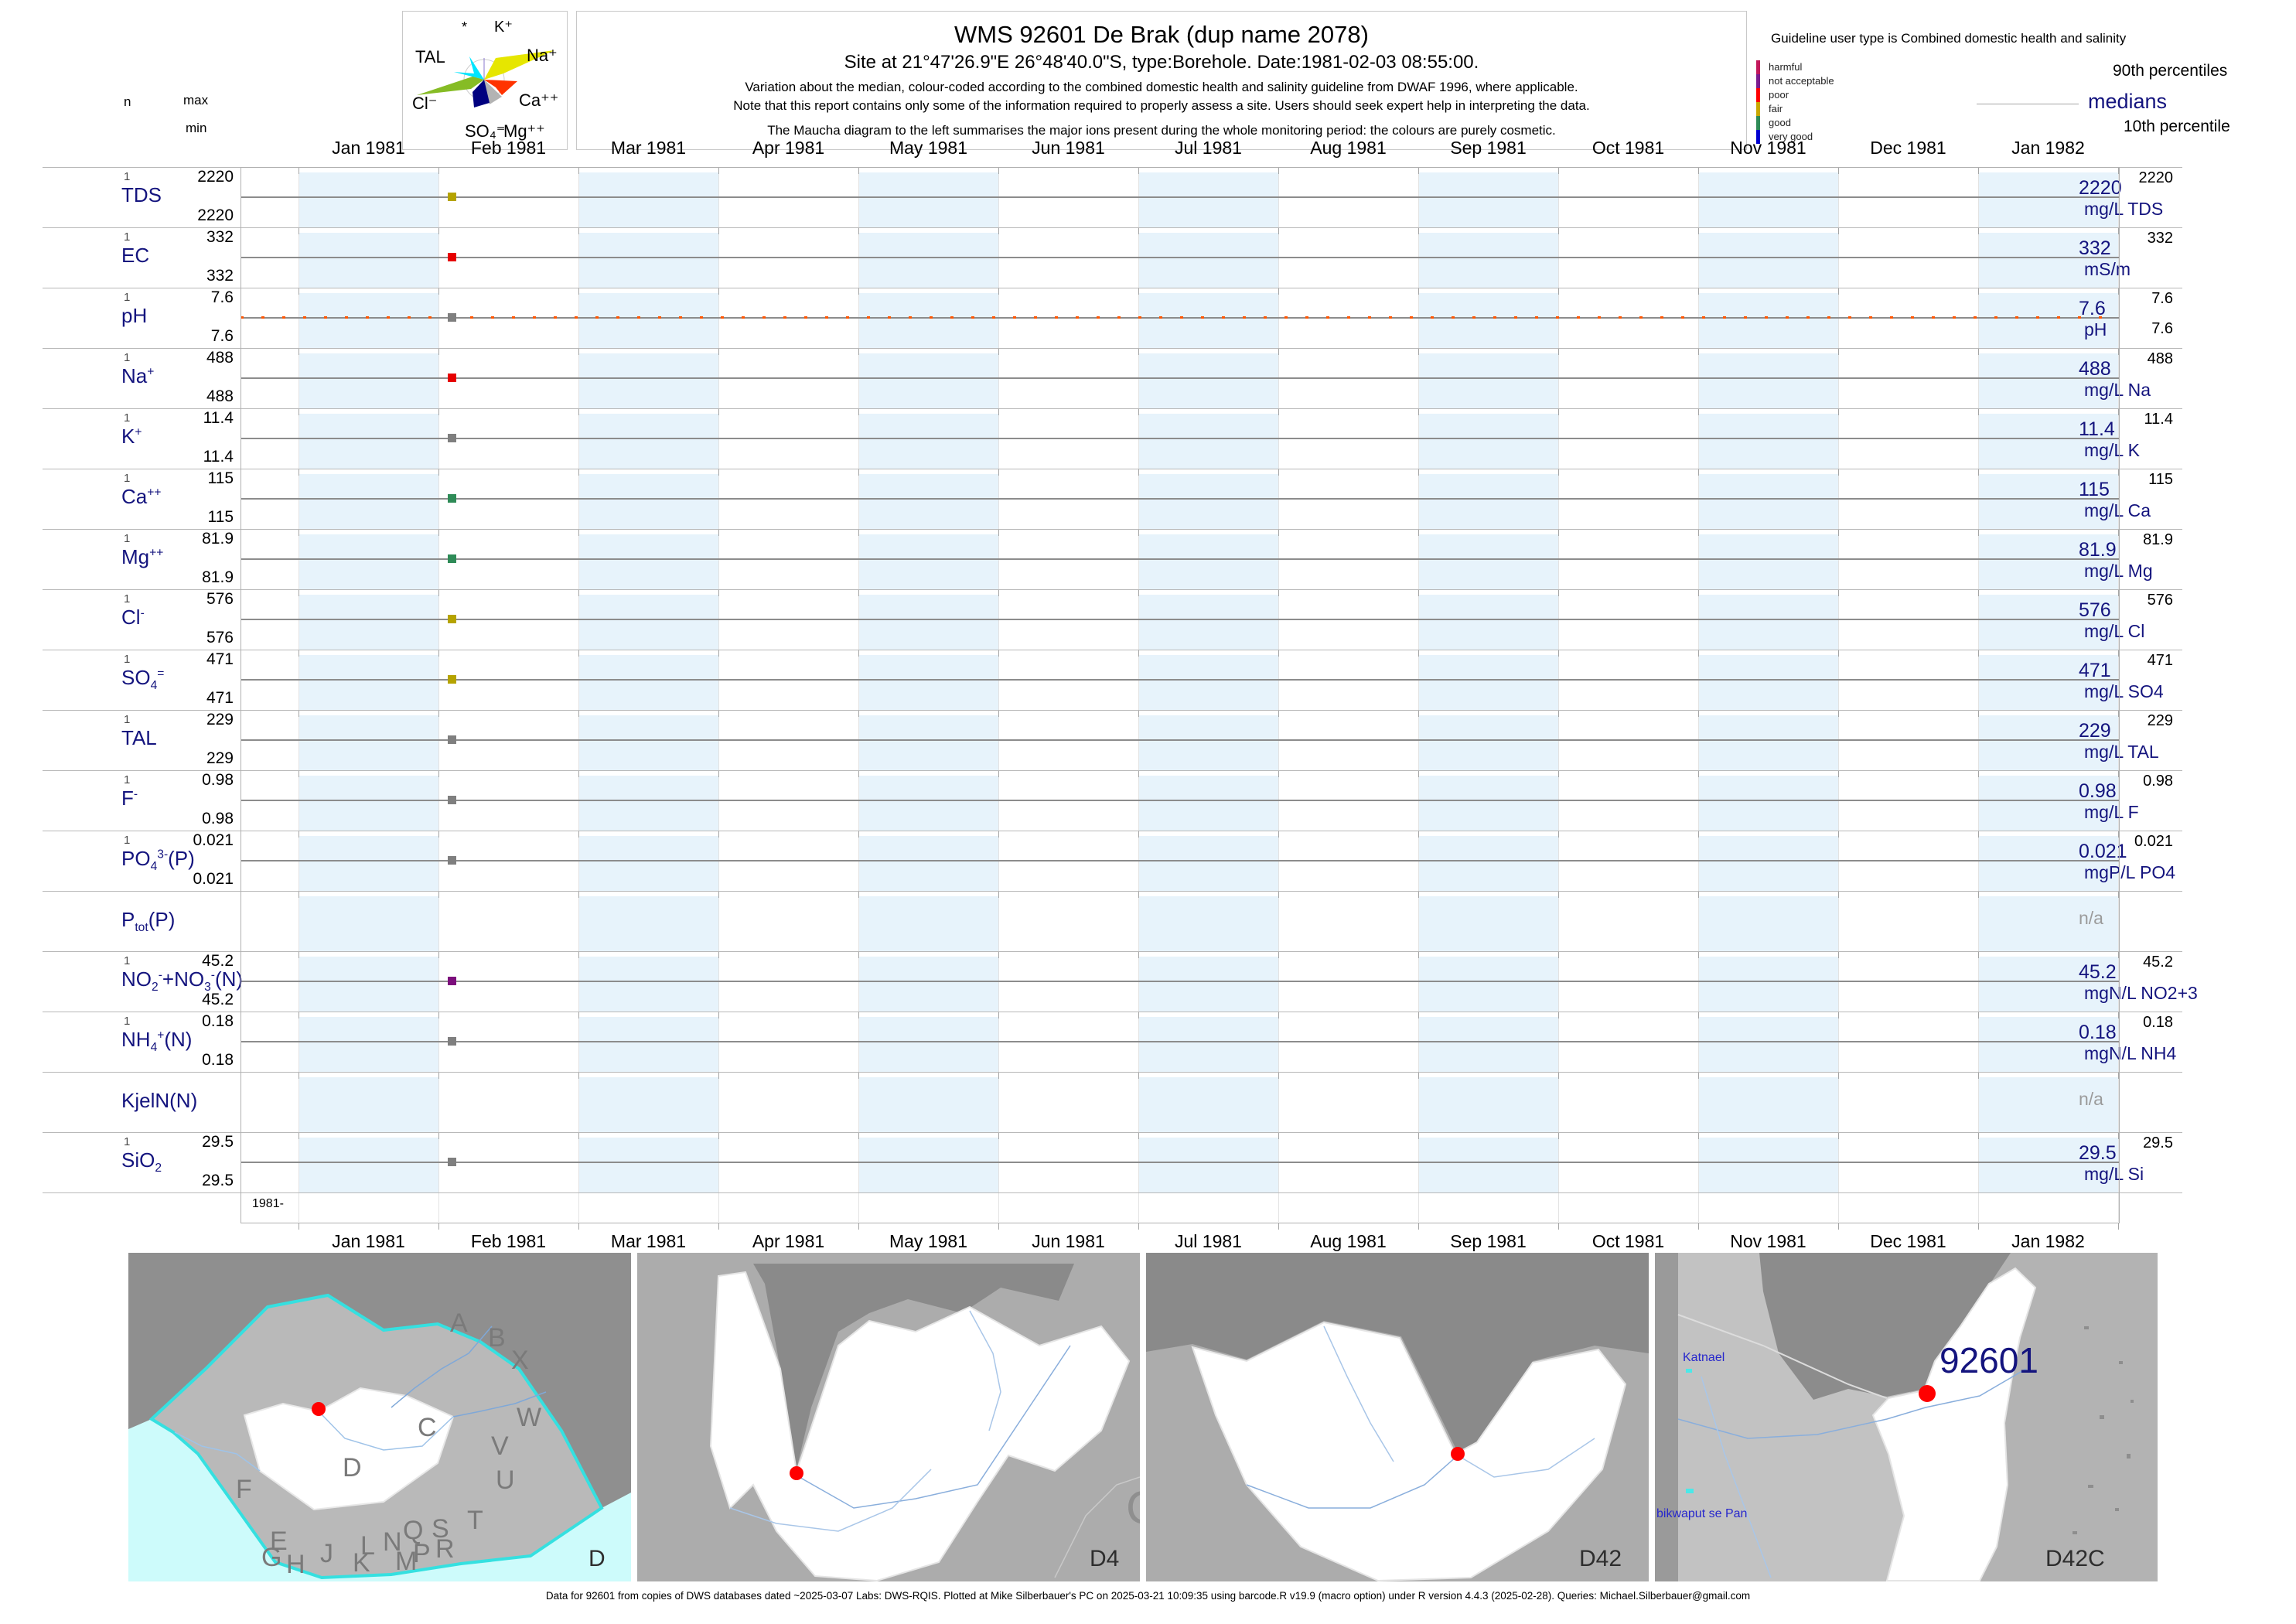 Image resolution: width=2296 pixels, height=1624 pixels. What do you see at coordinates (1397, 1352) in the screenshot?
I see `neighbour-land` at bounding box center [1397, 1352].